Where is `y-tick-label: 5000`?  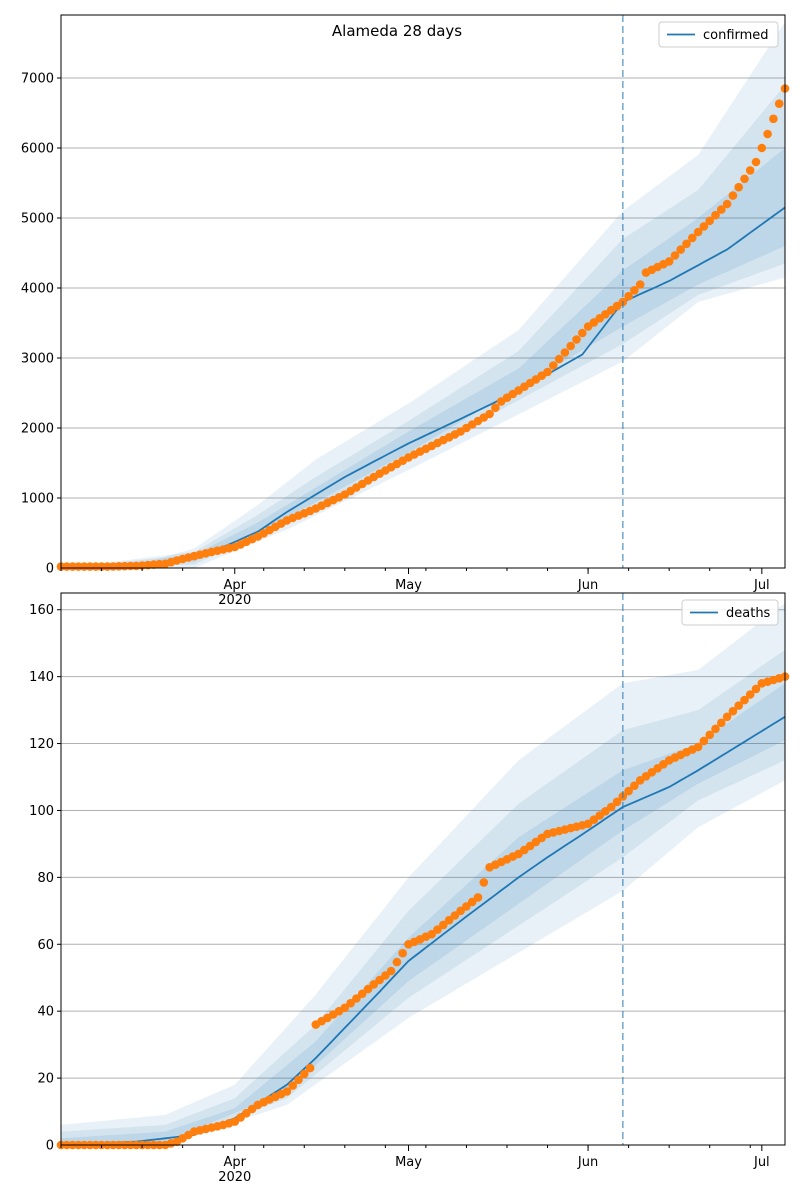
y-tick-label: 5000 is located at coordinates (37, 219).